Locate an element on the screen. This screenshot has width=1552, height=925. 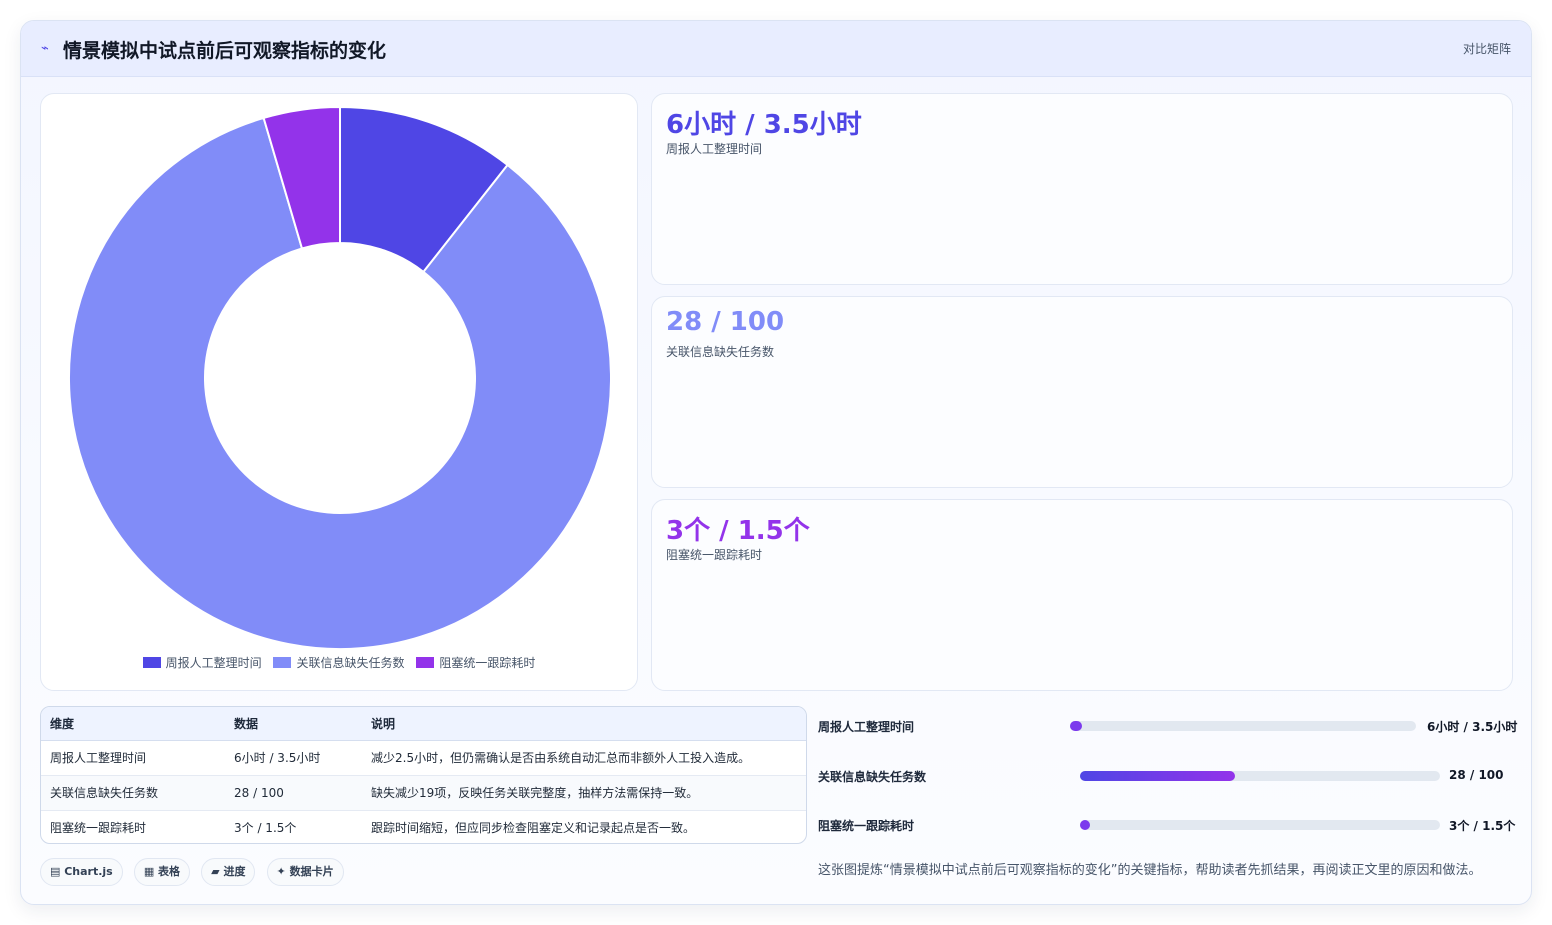
progress-label: 周报人工整理时间 is located at coordinates (866, 727).